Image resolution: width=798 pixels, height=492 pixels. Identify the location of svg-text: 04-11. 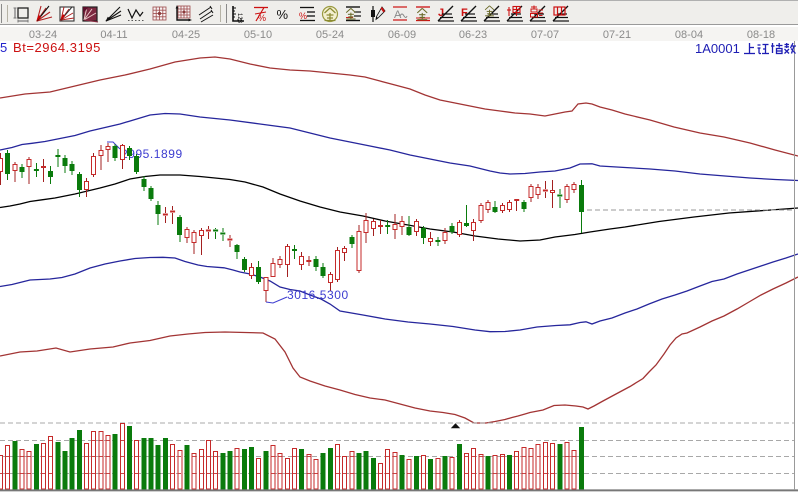
(113, 35).